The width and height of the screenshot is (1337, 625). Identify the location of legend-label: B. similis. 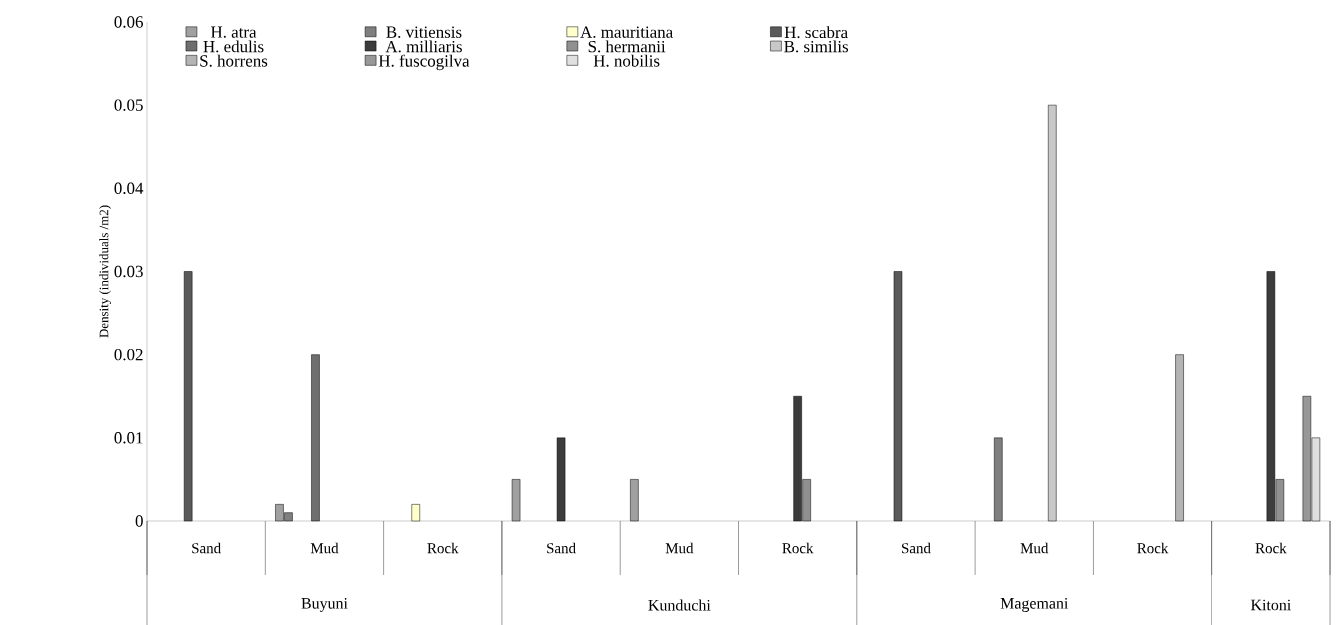
(816, 46).